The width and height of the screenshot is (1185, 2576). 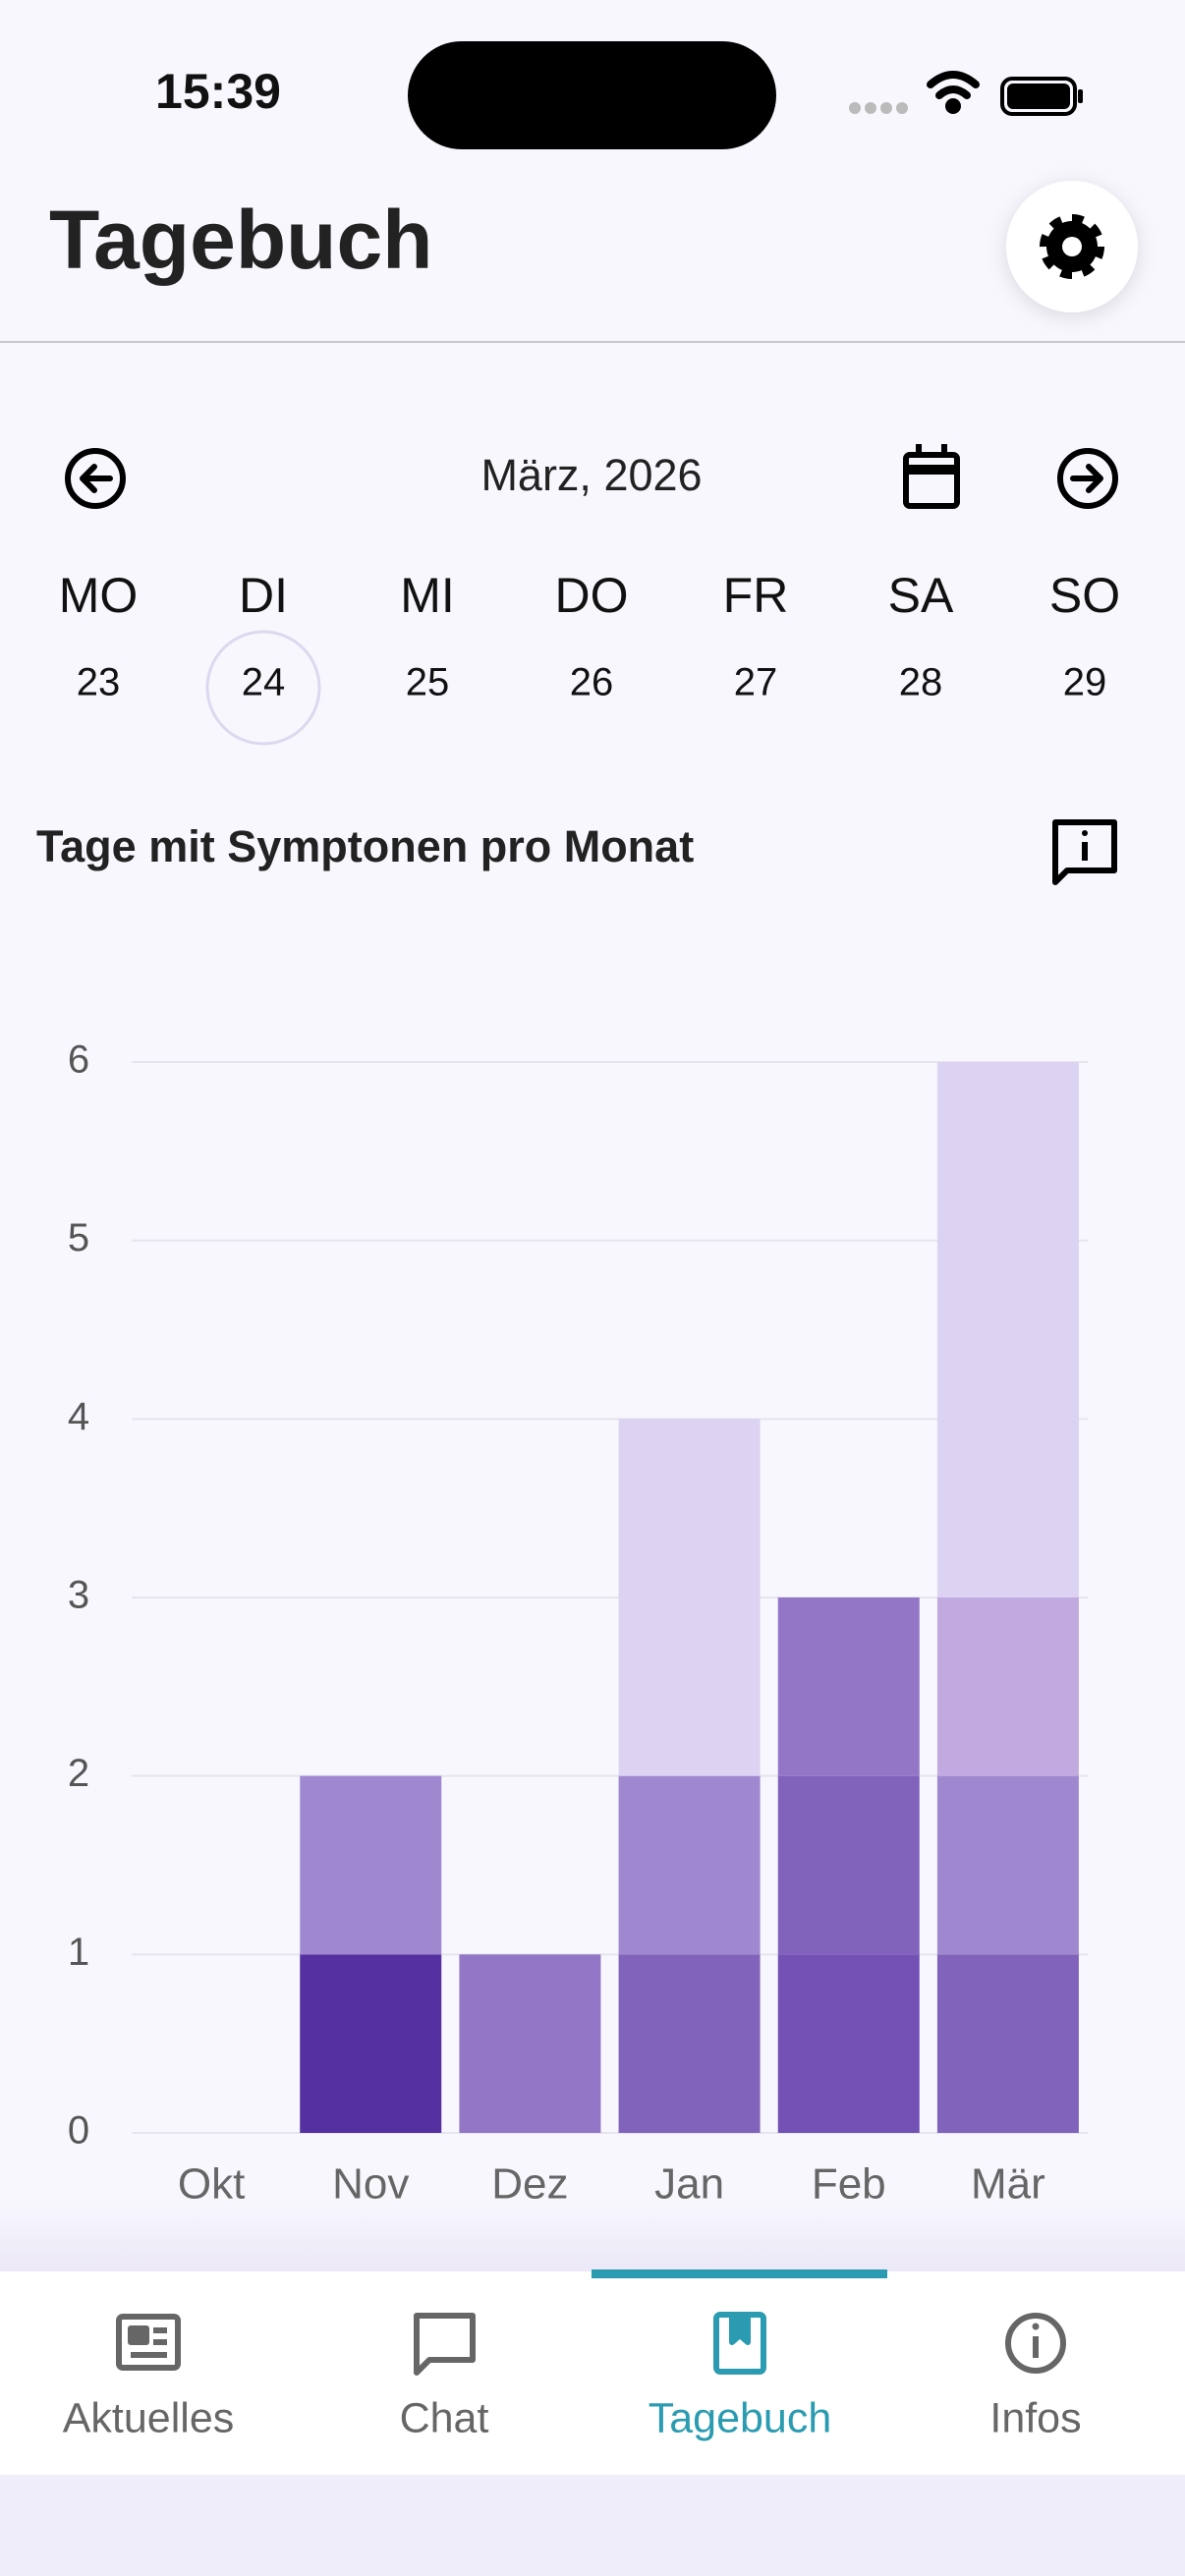 I want to click on nav-tab: Infos, so click(x=1035, y=2417).